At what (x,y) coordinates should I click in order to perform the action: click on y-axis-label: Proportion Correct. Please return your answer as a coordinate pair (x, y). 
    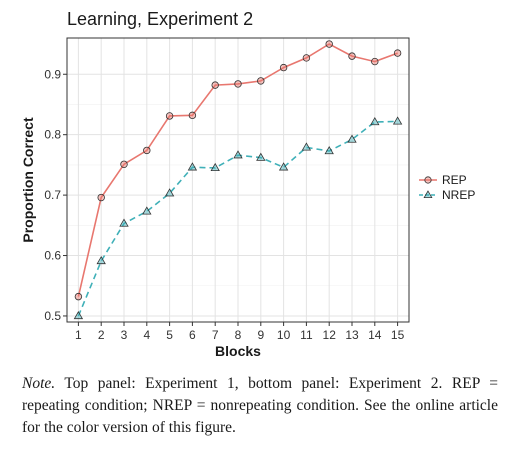
    Looking at the image, I should click on (28, 180).